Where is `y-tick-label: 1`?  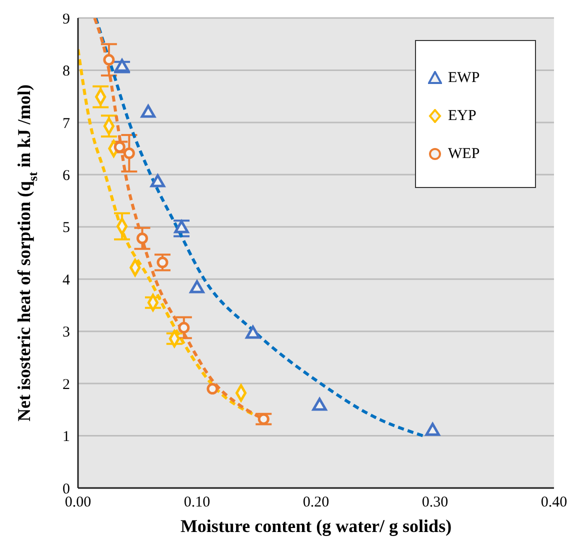 y-tick-label: 1 is located at coordinates (66, 437).